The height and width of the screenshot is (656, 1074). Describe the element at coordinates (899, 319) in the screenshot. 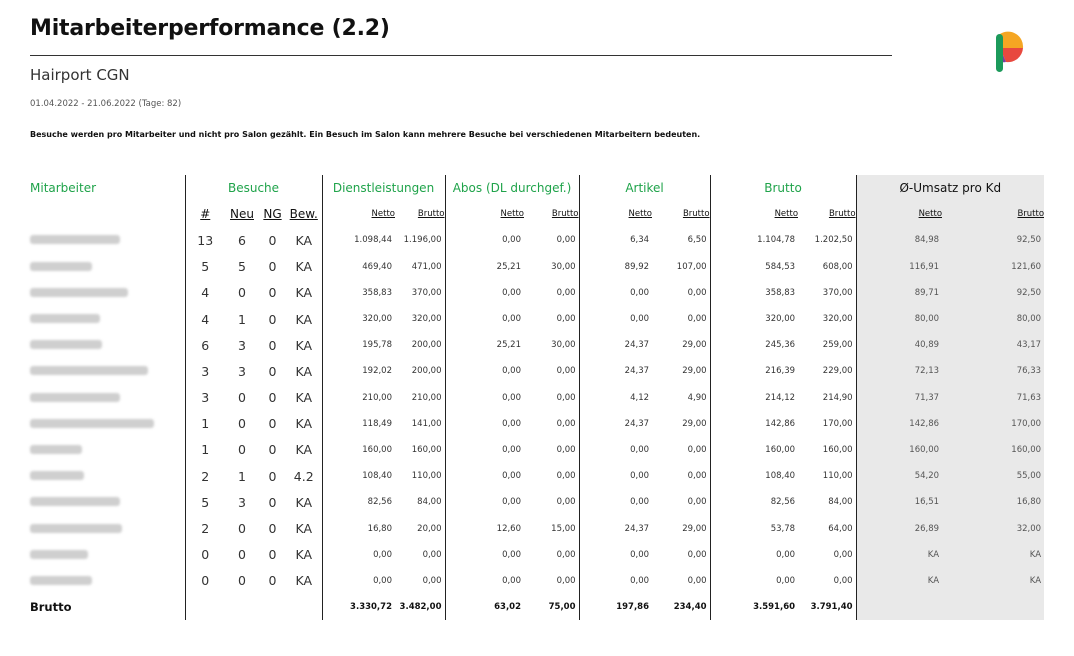

I see `table-cell: 80,00` at that location.